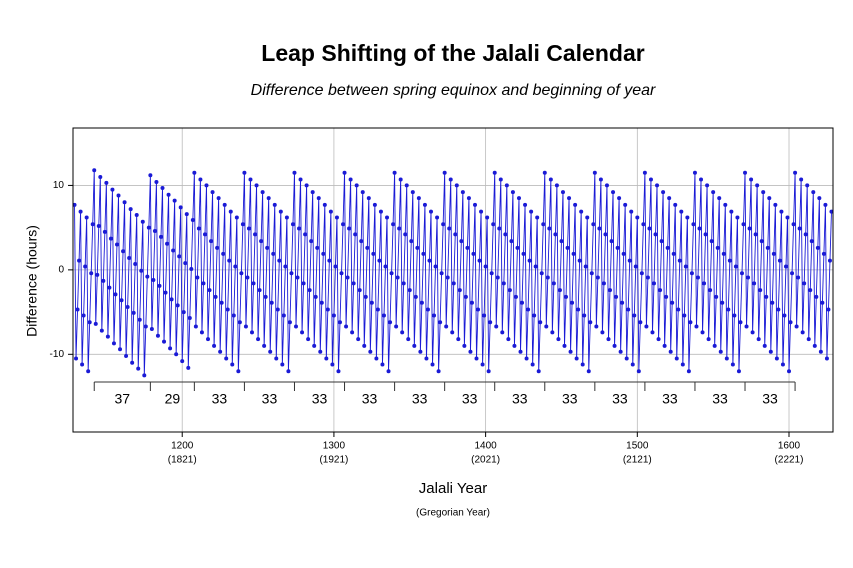 Image resolution: width=853 pixels, height=568 pixels. I want to click on x-tick-label: 1300, so click(334, 446).